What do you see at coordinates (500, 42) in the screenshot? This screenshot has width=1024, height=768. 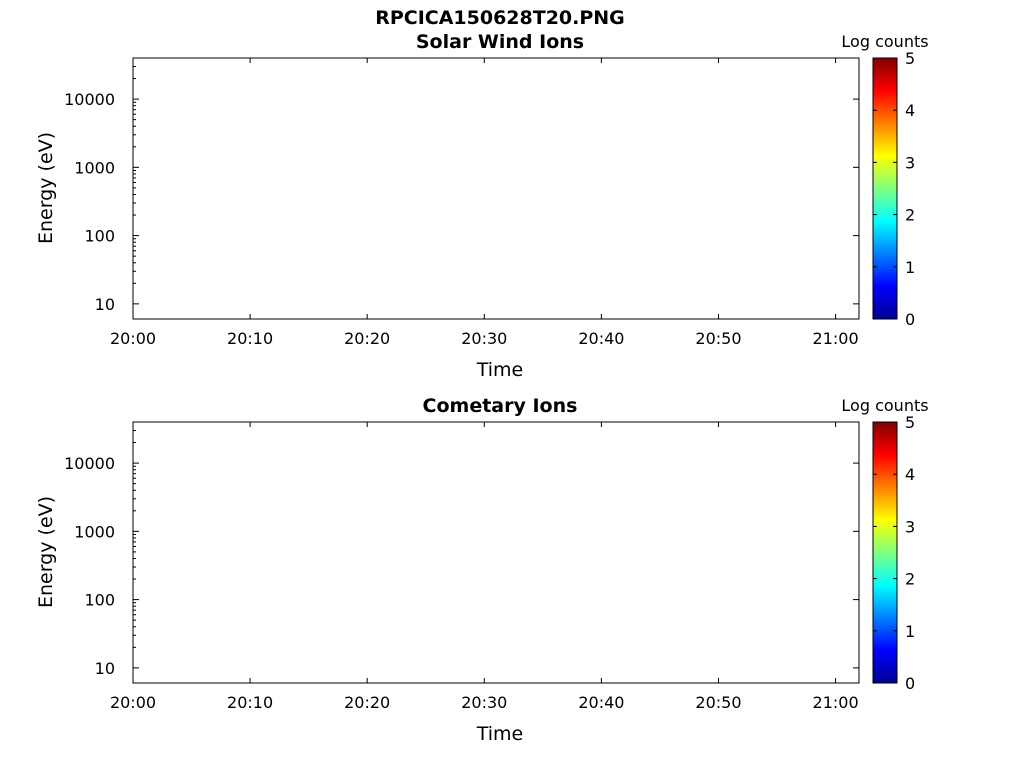 I see `panel-title: Solar Wind Ions` at bounding box center [500, 42].